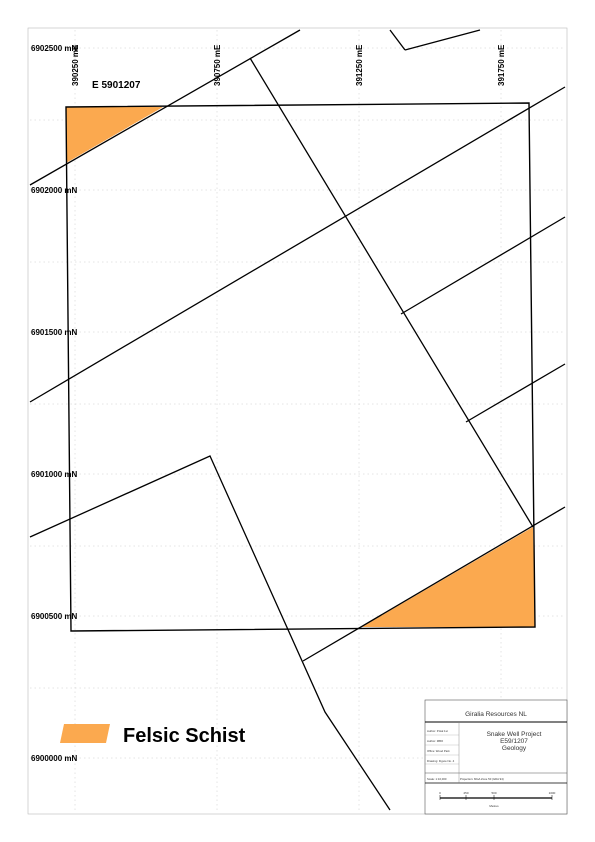 The width and height of the screenshot is (595, 842). I want to click on tenement-id: E59/1207, so click(514, 741).